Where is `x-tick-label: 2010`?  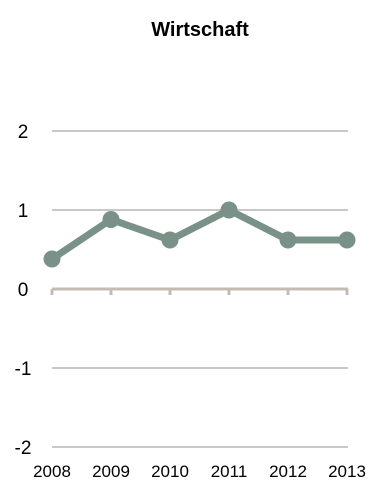
x-tick-label: 2010 is located at coordinates (170, 471).